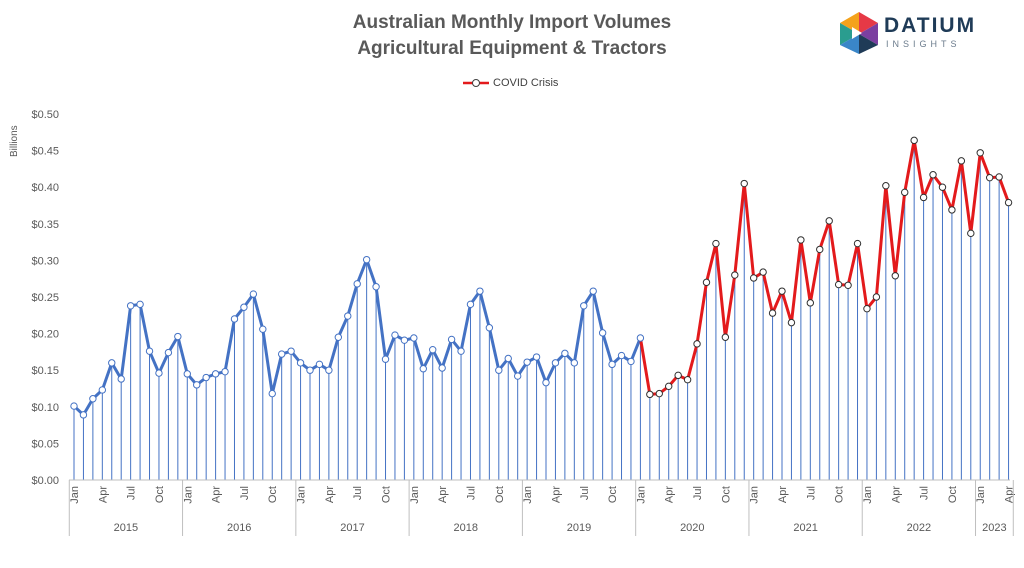  What do you see at coordinates (913, 33) in the screenshot?
I see `datium-logo: DATIUM INSIGHTS` at bounding box center [913, 33].